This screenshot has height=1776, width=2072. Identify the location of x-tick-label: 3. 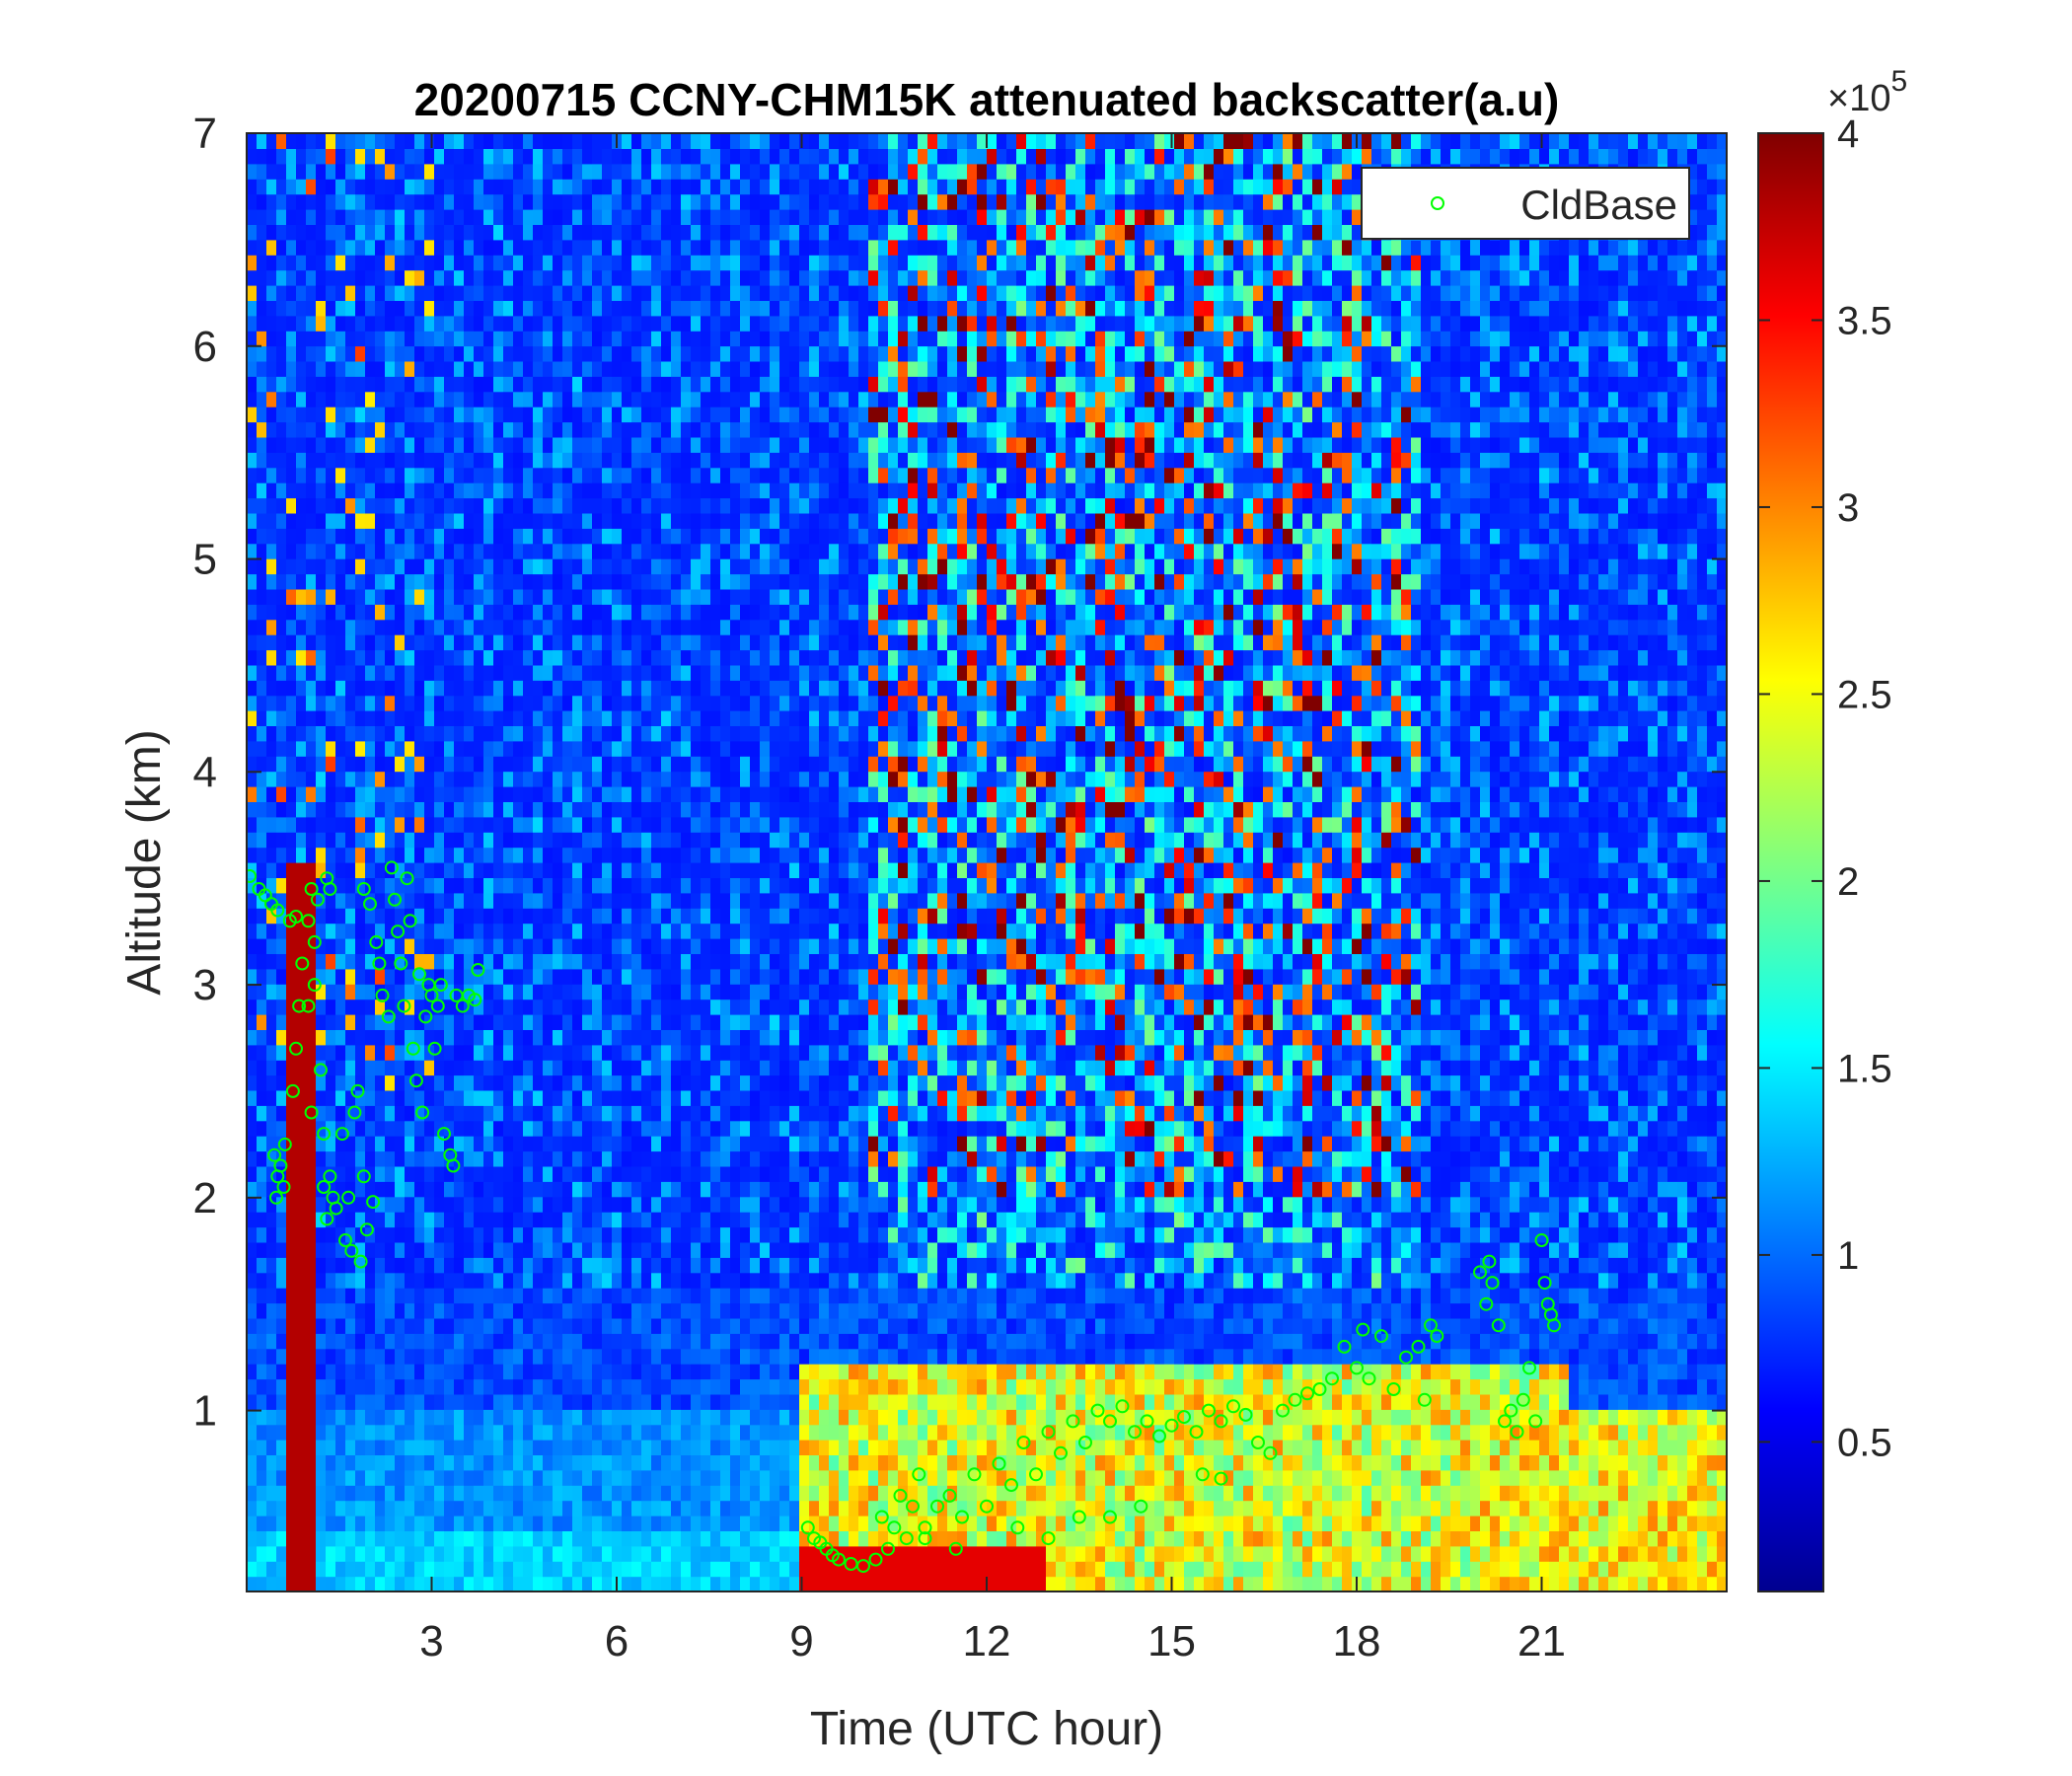
(431, 1641).